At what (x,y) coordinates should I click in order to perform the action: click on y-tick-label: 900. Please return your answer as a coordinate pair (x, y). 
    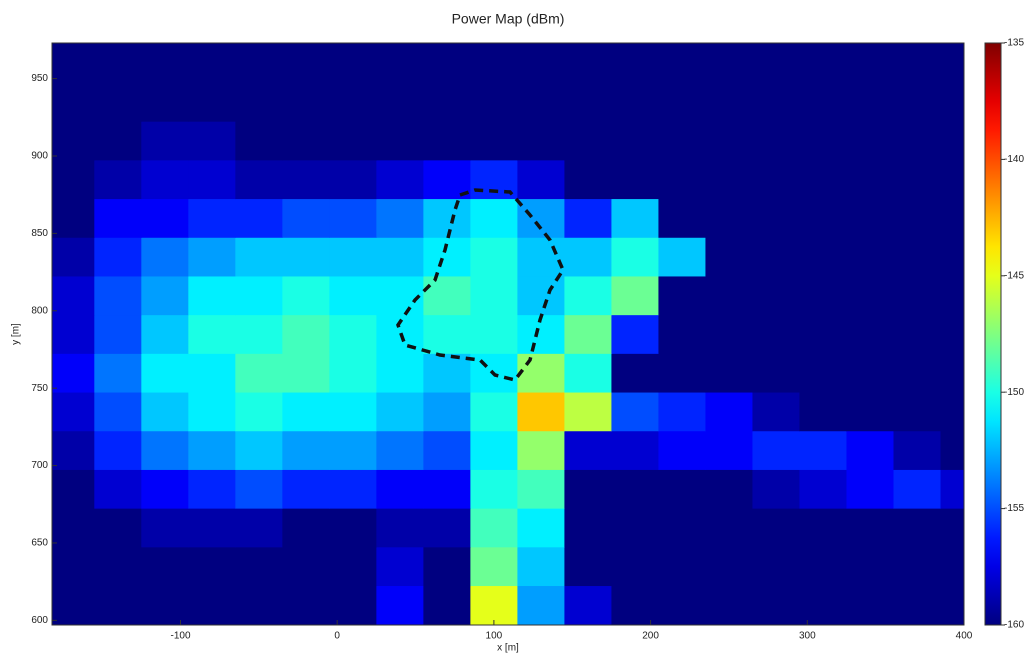
    Looking at the image, I should click on (39, 156).